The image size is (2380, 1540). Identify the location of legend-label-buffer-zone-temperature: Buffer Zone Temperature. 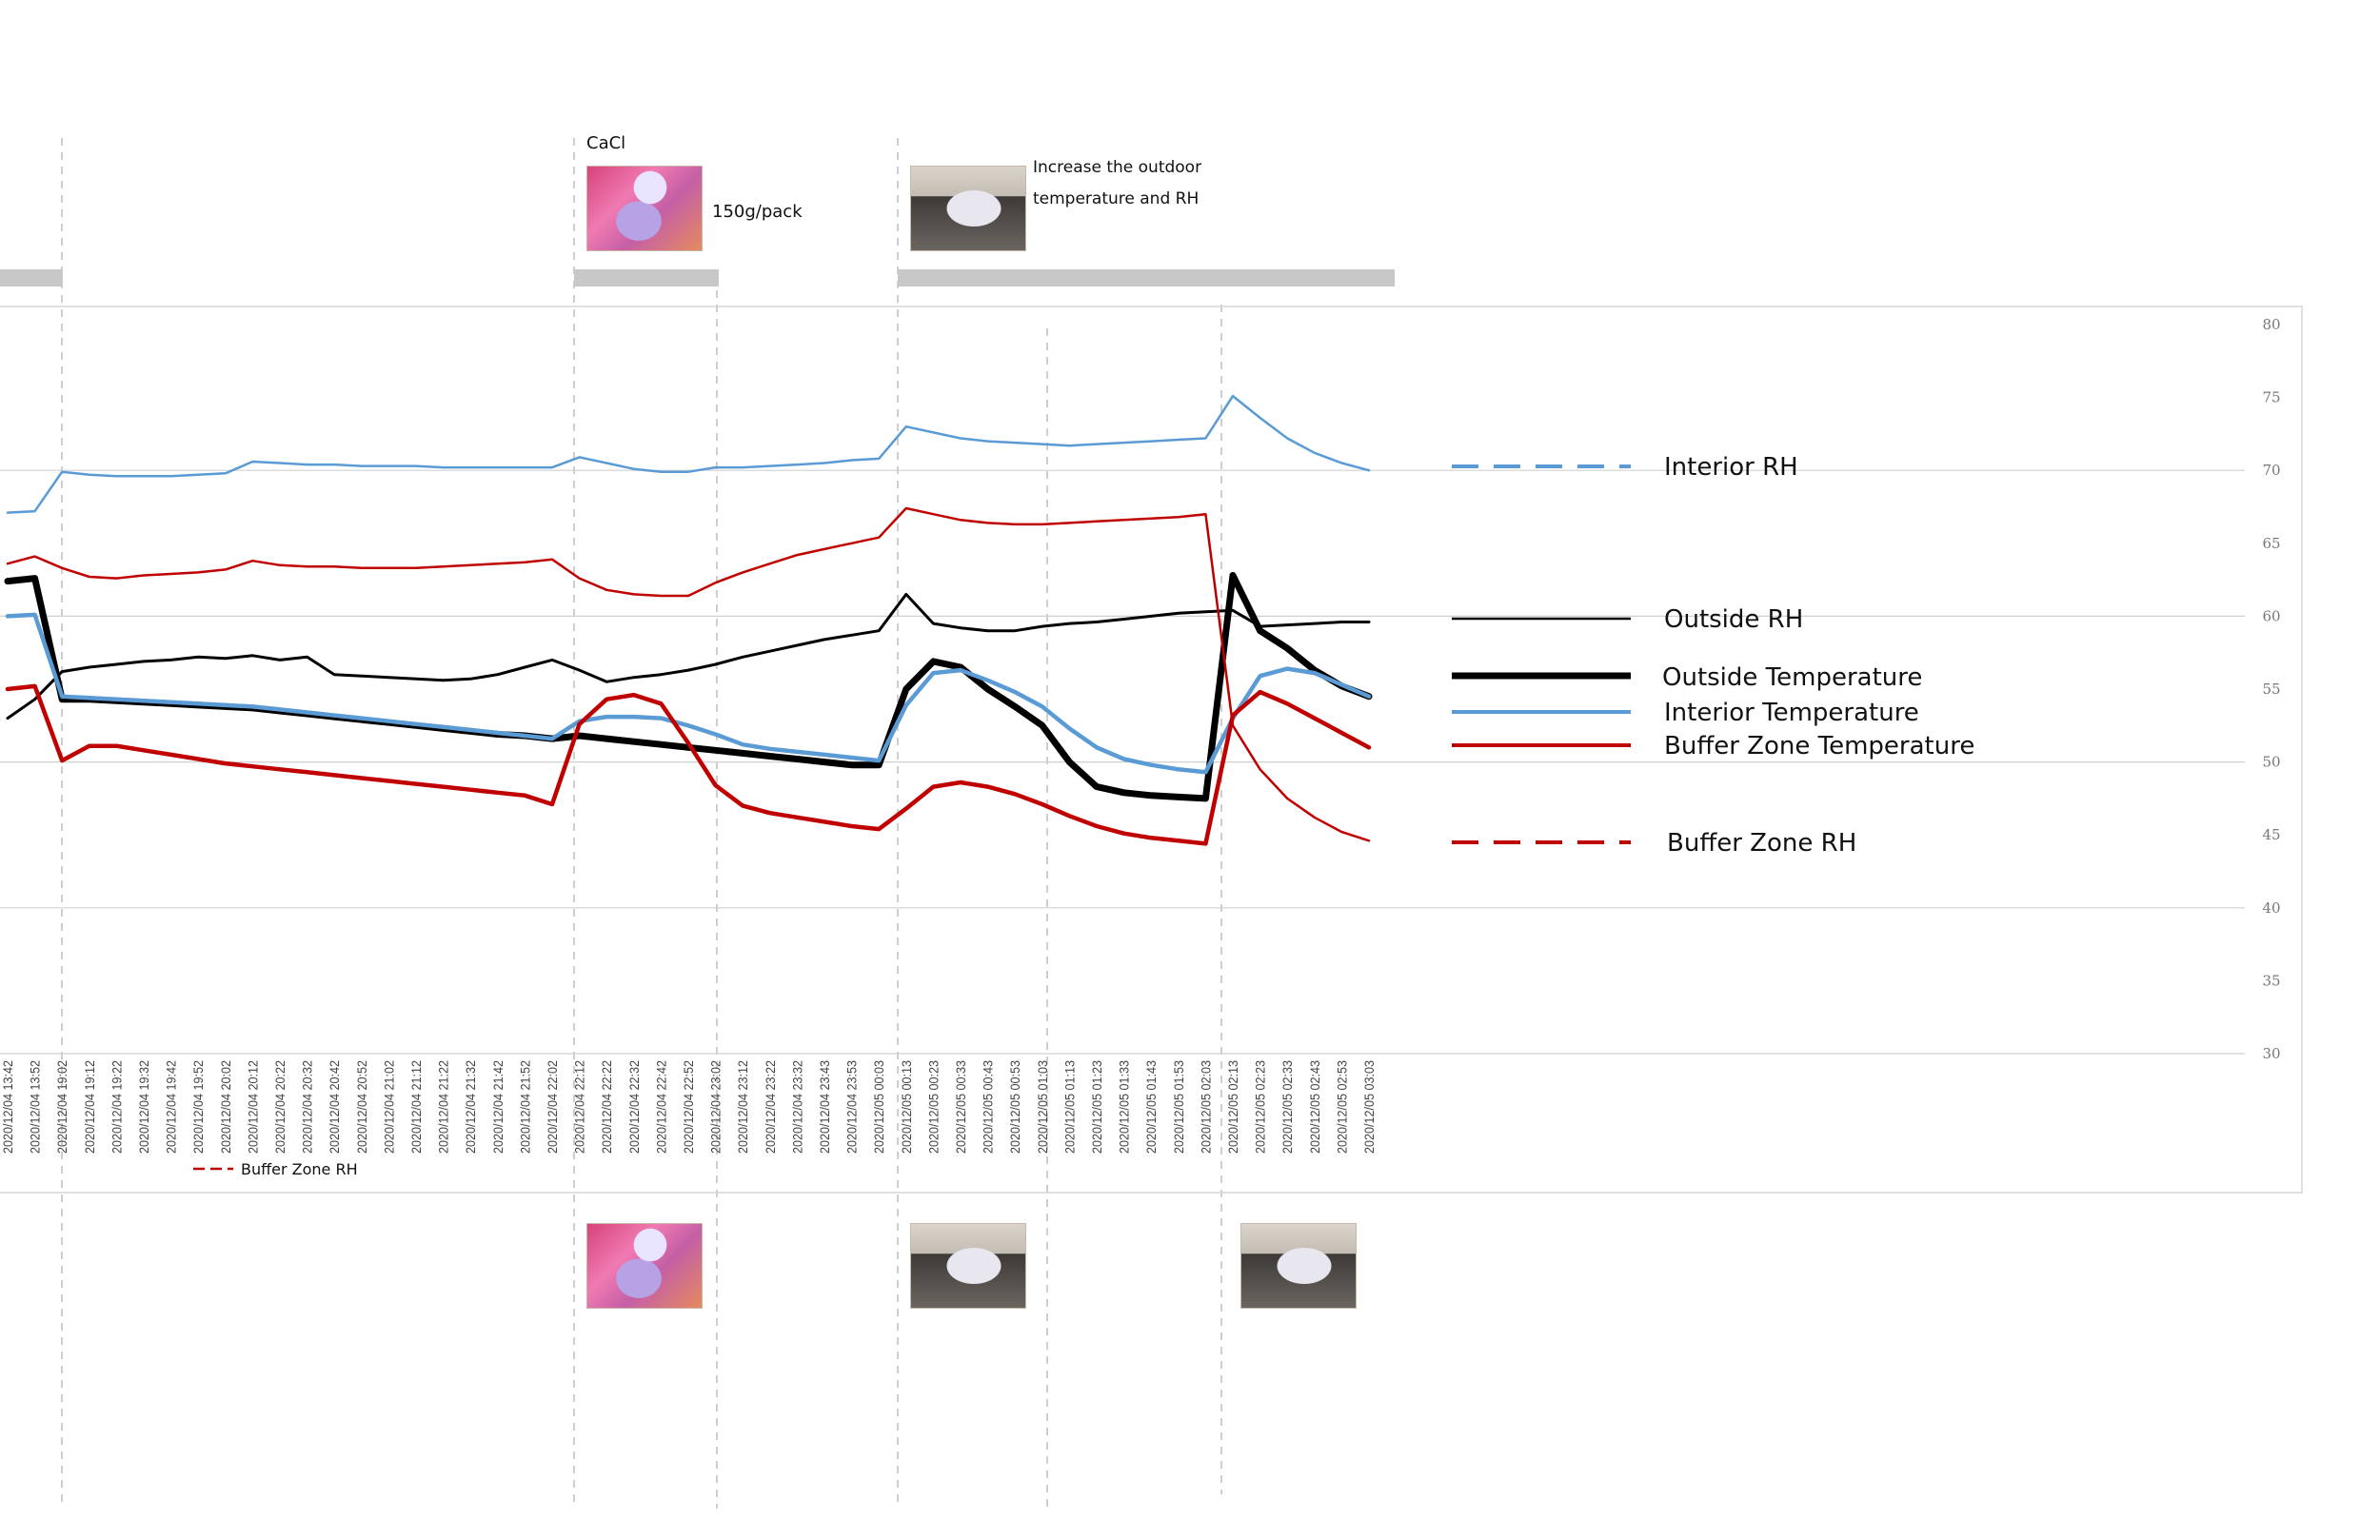
(1819, 746).